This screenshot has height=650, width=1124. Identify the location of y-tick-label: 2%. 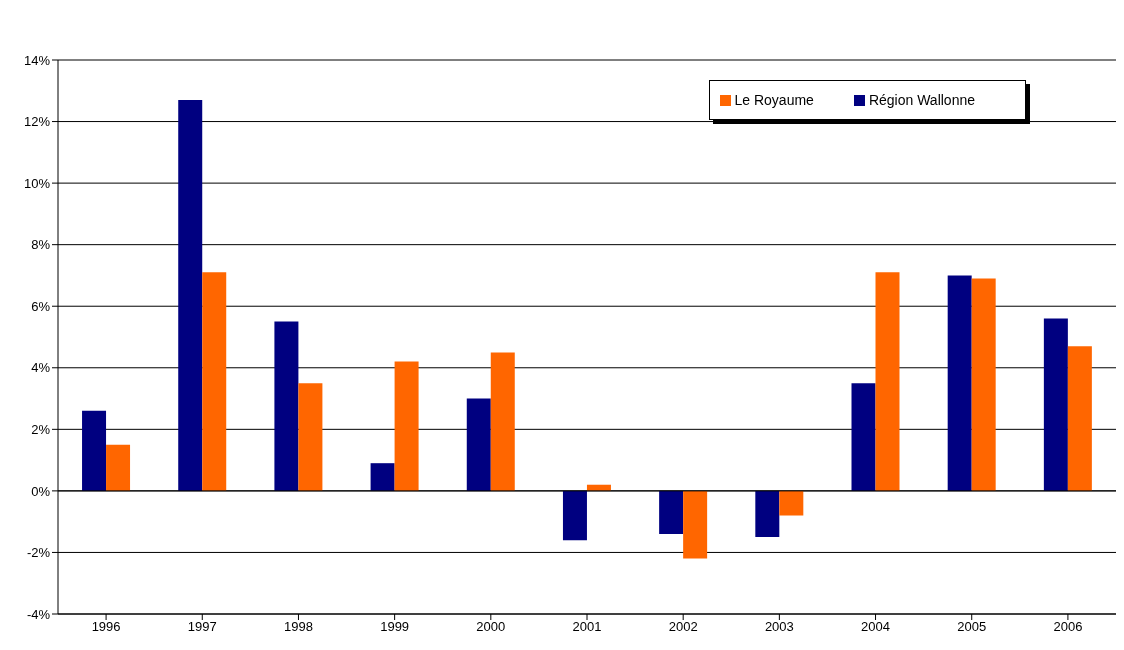
(41, 429).